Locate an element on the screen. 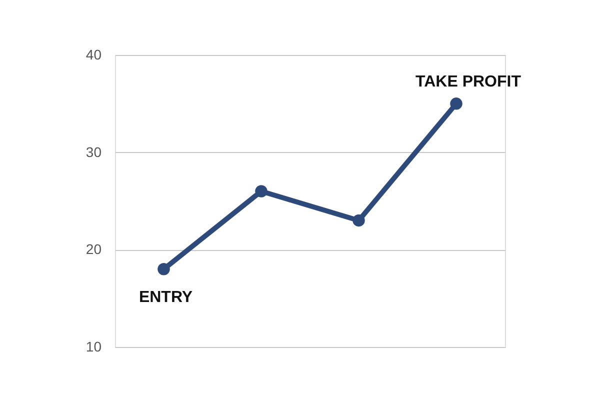  y-tick-label: 10 is located at coordinates (94, 346).